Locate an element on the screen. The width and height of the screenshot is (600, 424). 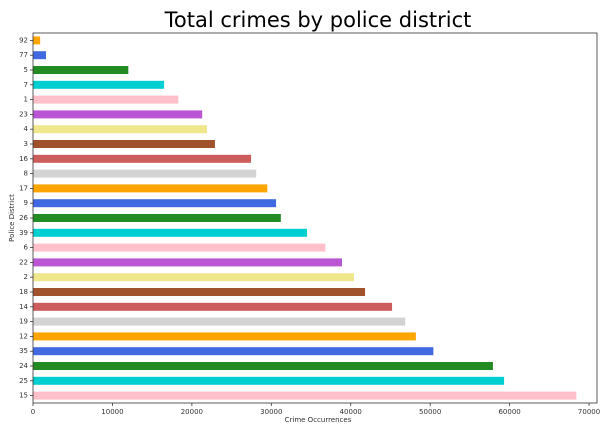
y-tick-label: 24 is located at coordinates (23, 366).